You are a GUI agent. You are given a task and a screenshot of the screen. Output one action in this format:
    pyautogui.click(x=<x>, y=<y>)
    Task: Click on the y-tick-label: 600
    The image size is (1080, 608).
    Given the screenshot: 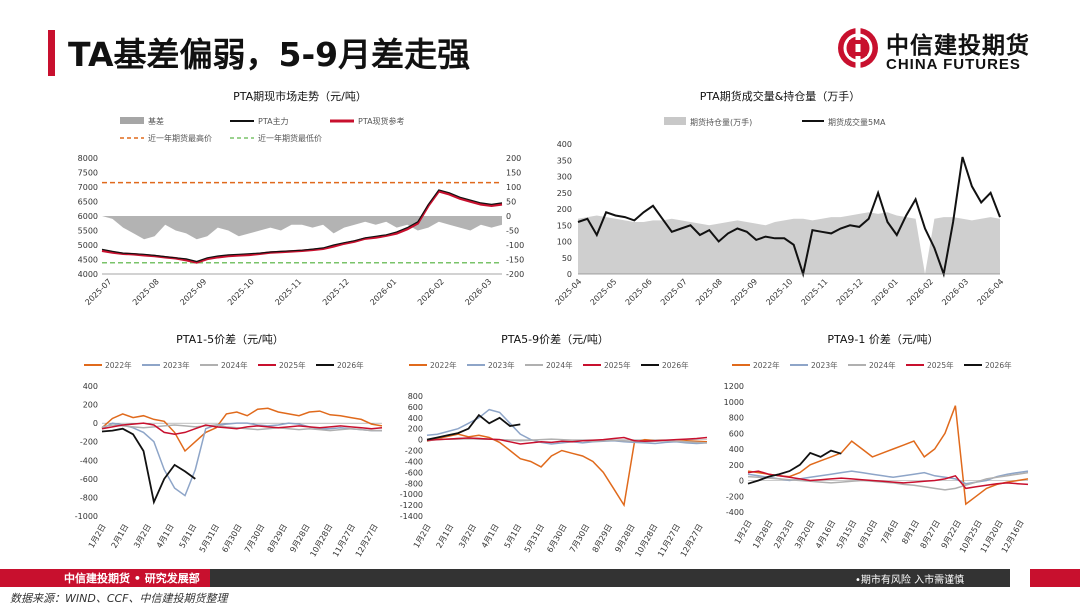 What is the action you would take?
    pyautogui.click(x=415, y=407)
    